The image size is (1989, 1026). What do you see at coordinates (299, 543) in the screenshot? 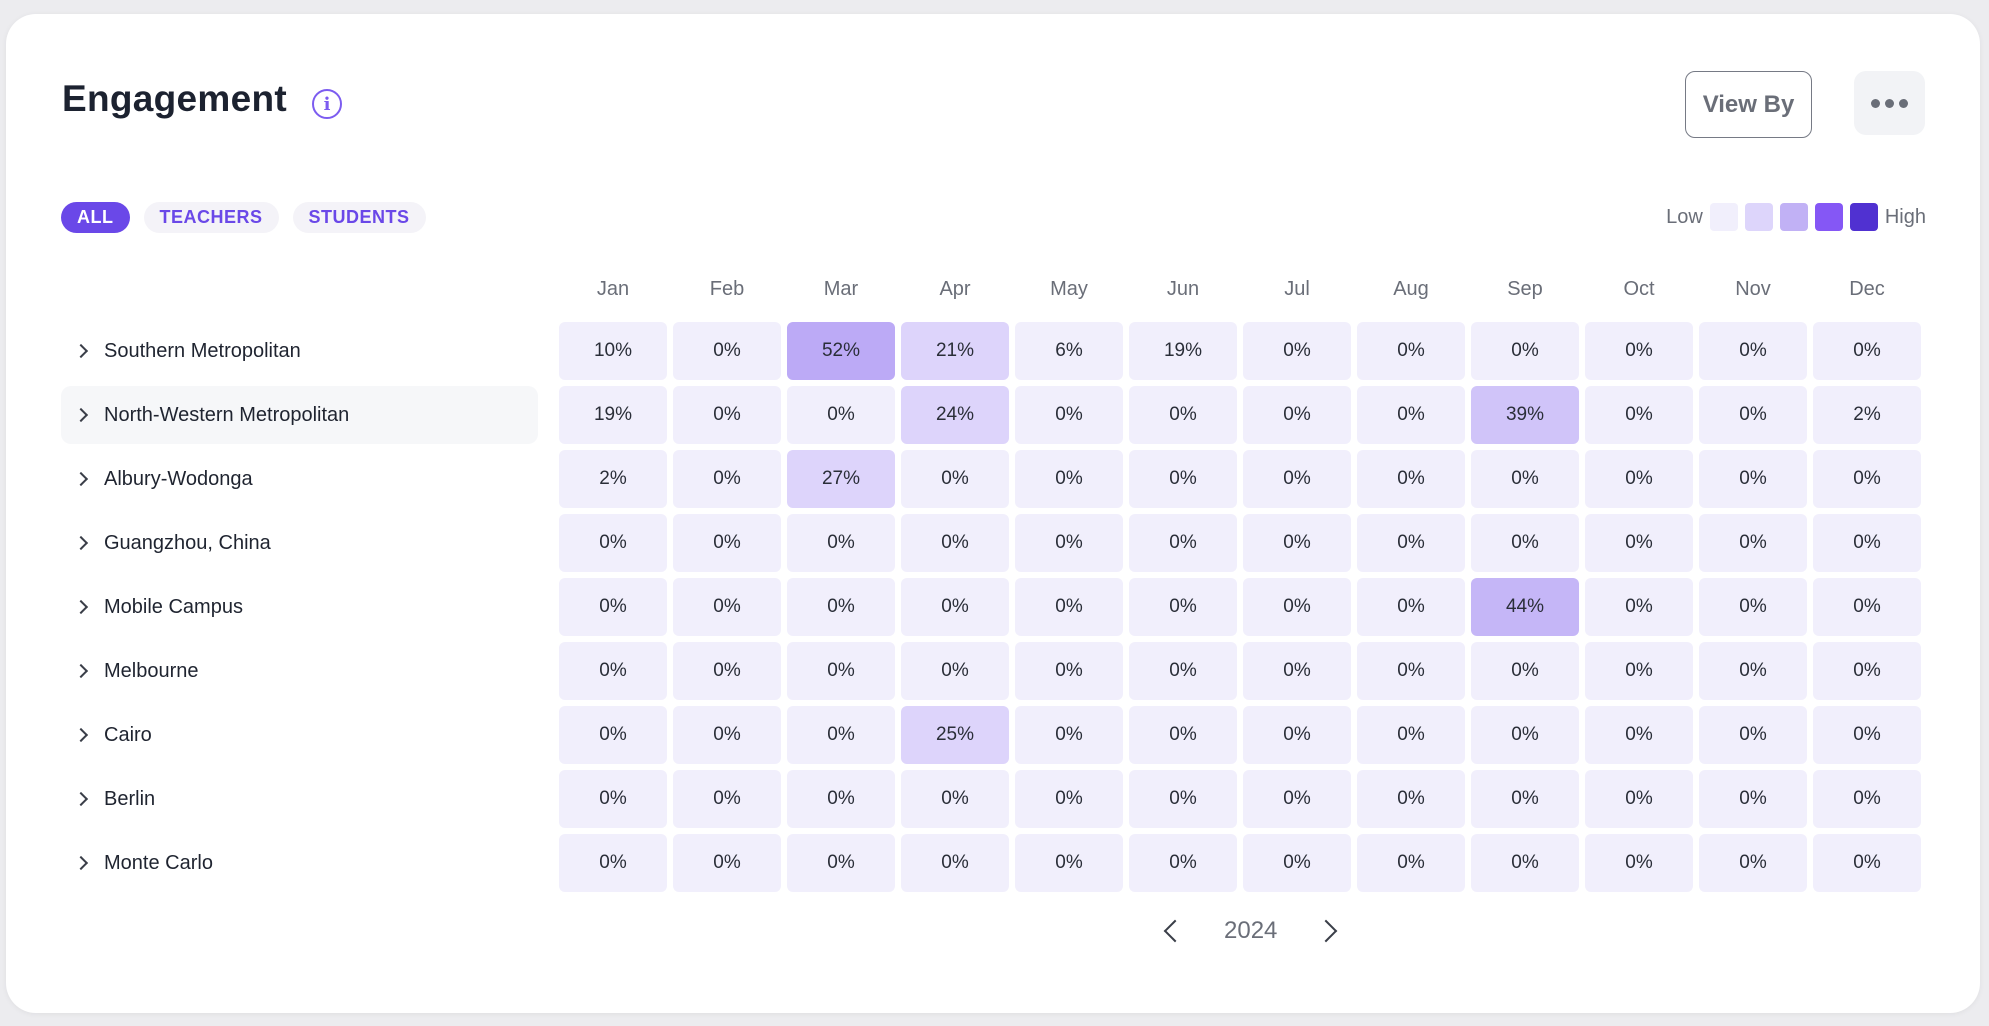
I see `region-row-toggle: Guangzhou, China` at bounding box center [299, 543].